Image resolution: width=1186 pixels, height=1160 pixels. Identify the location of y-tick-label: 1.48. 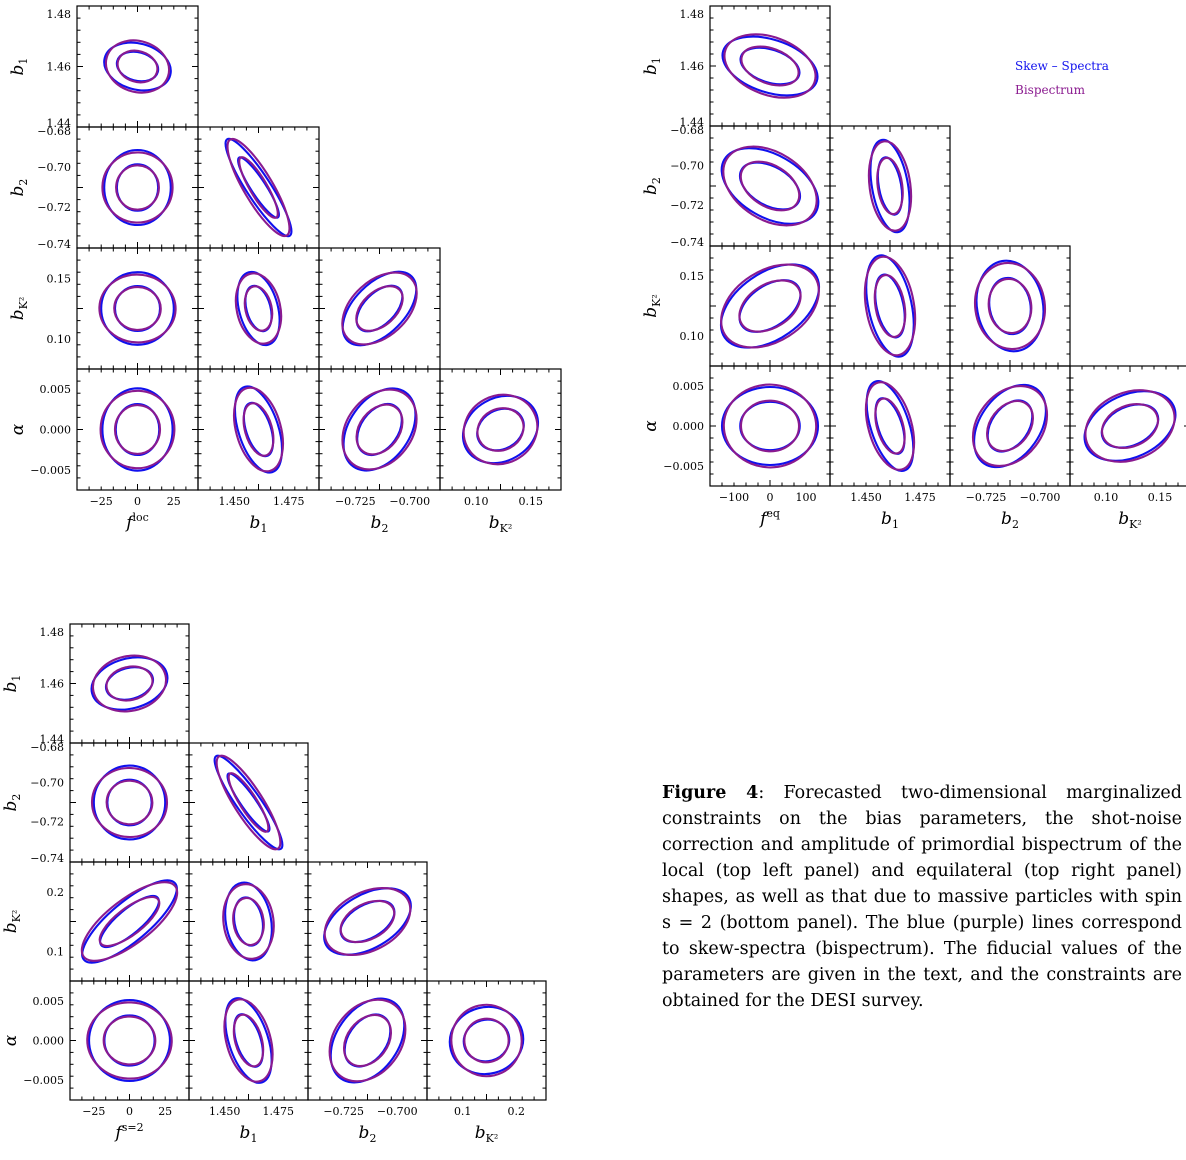
(692, 14).